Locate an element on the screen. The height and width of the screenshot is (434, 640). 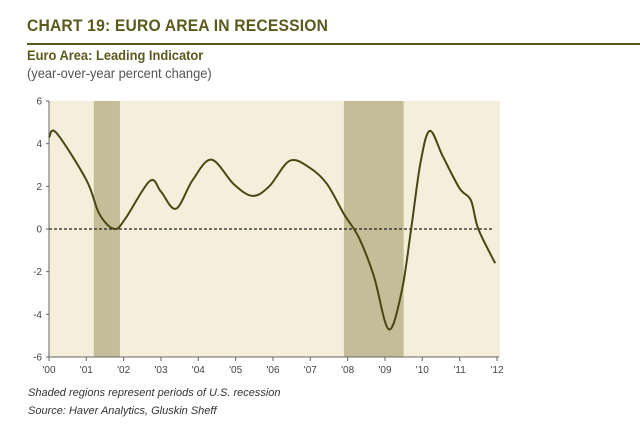
x-tick-label: '11 is located at coordinates (460, 370).